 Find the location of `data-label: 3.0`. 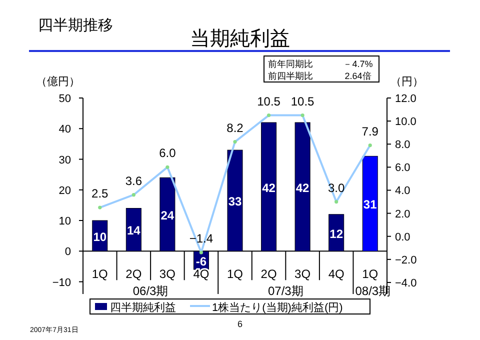

data-label: 3.0 is located at coordinates (336, 187).